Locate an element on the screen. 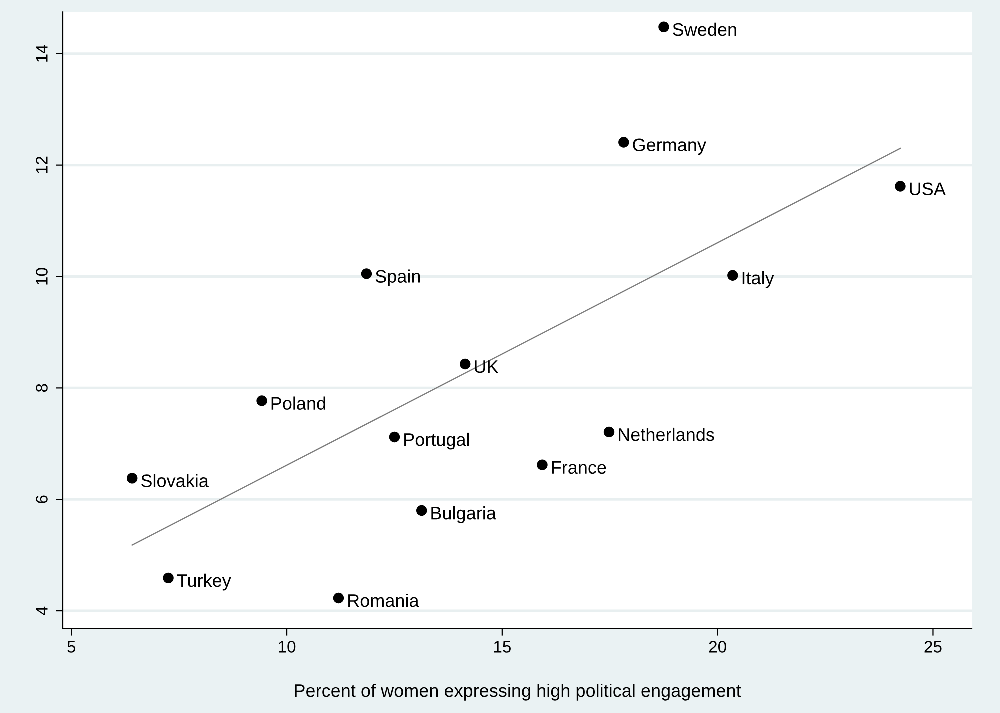  x-axis-title: Percent of women expressing high political engagement is located at coordinates (518, 692).